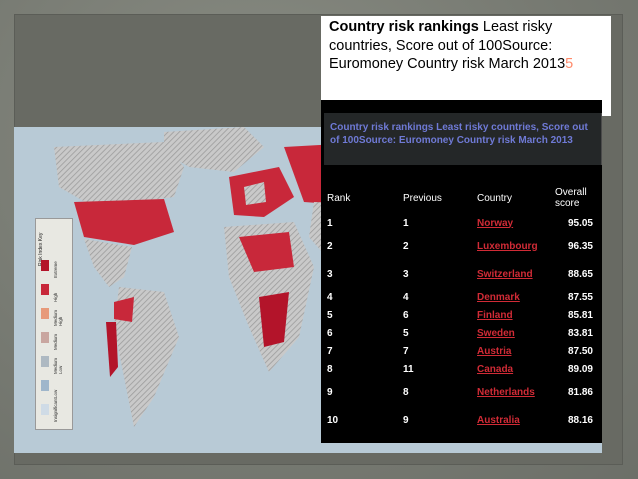 This screenshot has height=479, width=638. I want to click on rank-cell: 6, so click(330, 333).